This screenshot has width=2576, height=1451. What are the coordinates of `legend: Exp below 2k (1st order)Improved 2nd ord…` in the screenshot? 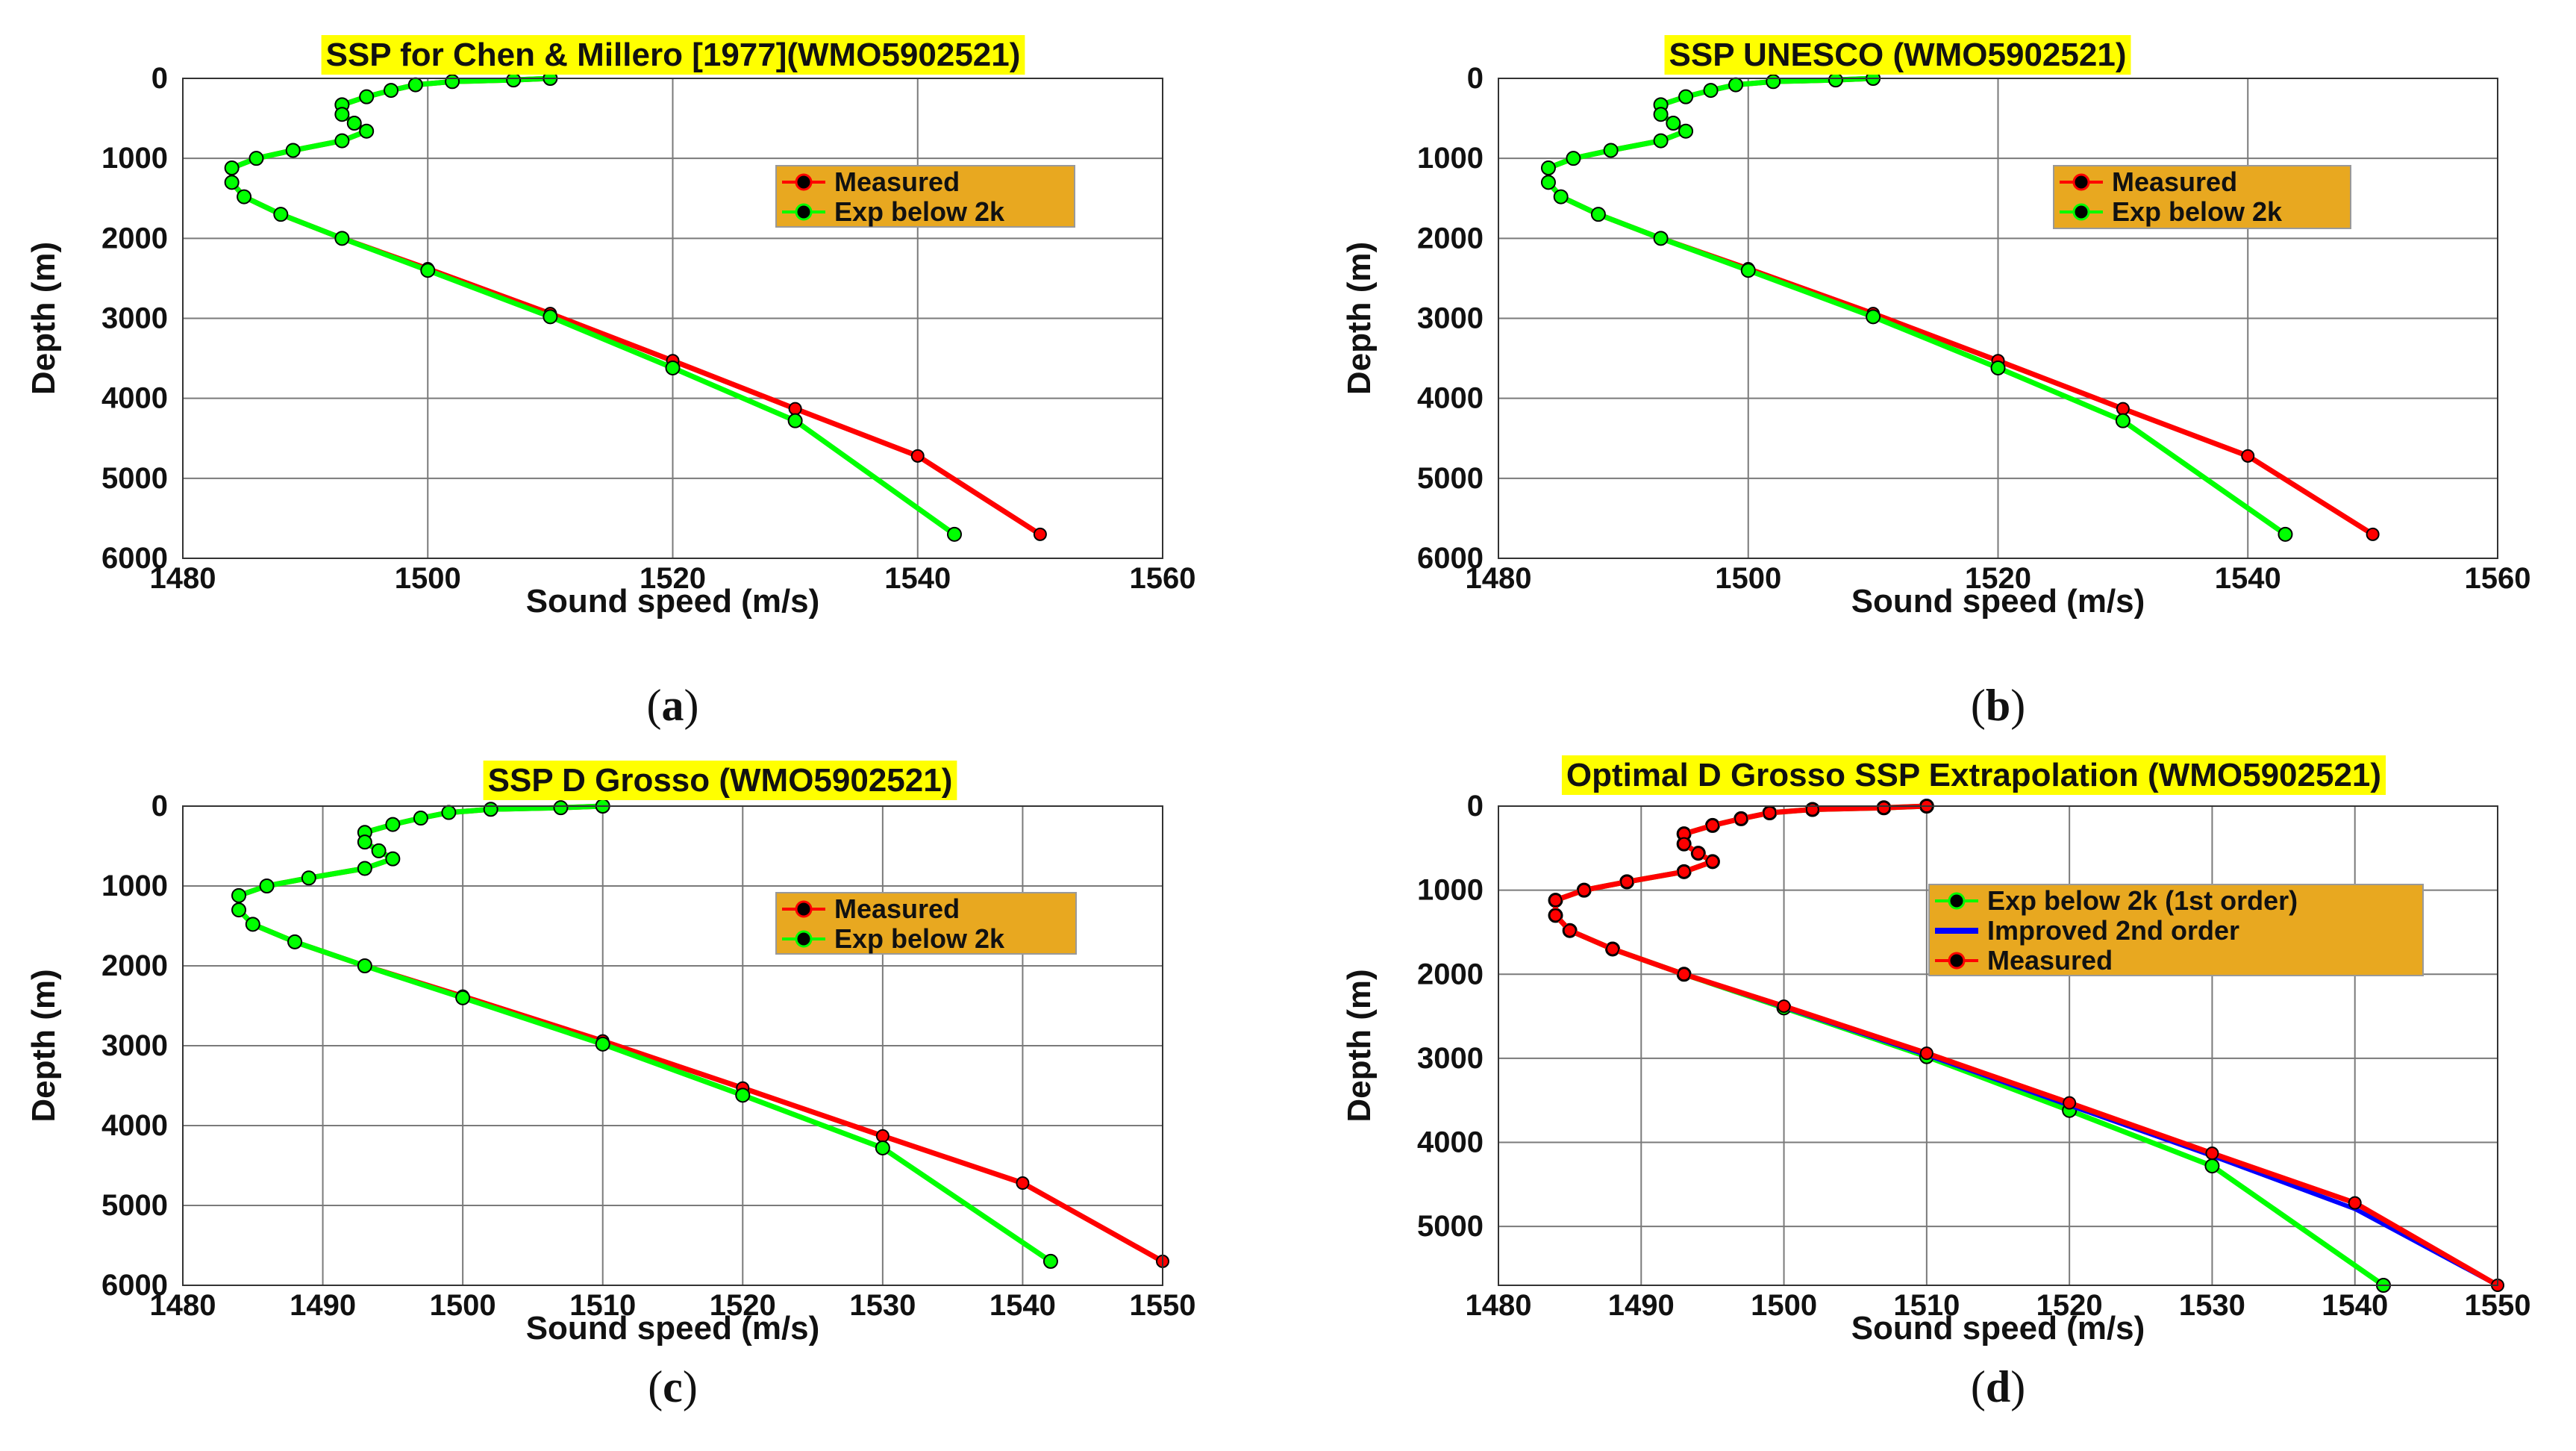 It's located at (2176, 930).